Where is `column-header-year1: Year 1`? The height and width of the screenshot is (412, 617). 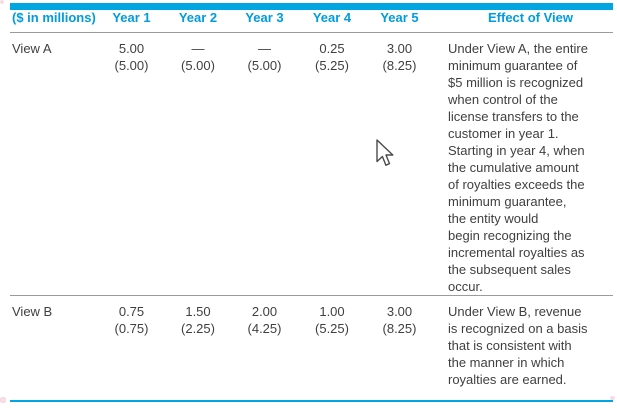 column-header-year1: Year 1 is located at coordinates (131, 21).